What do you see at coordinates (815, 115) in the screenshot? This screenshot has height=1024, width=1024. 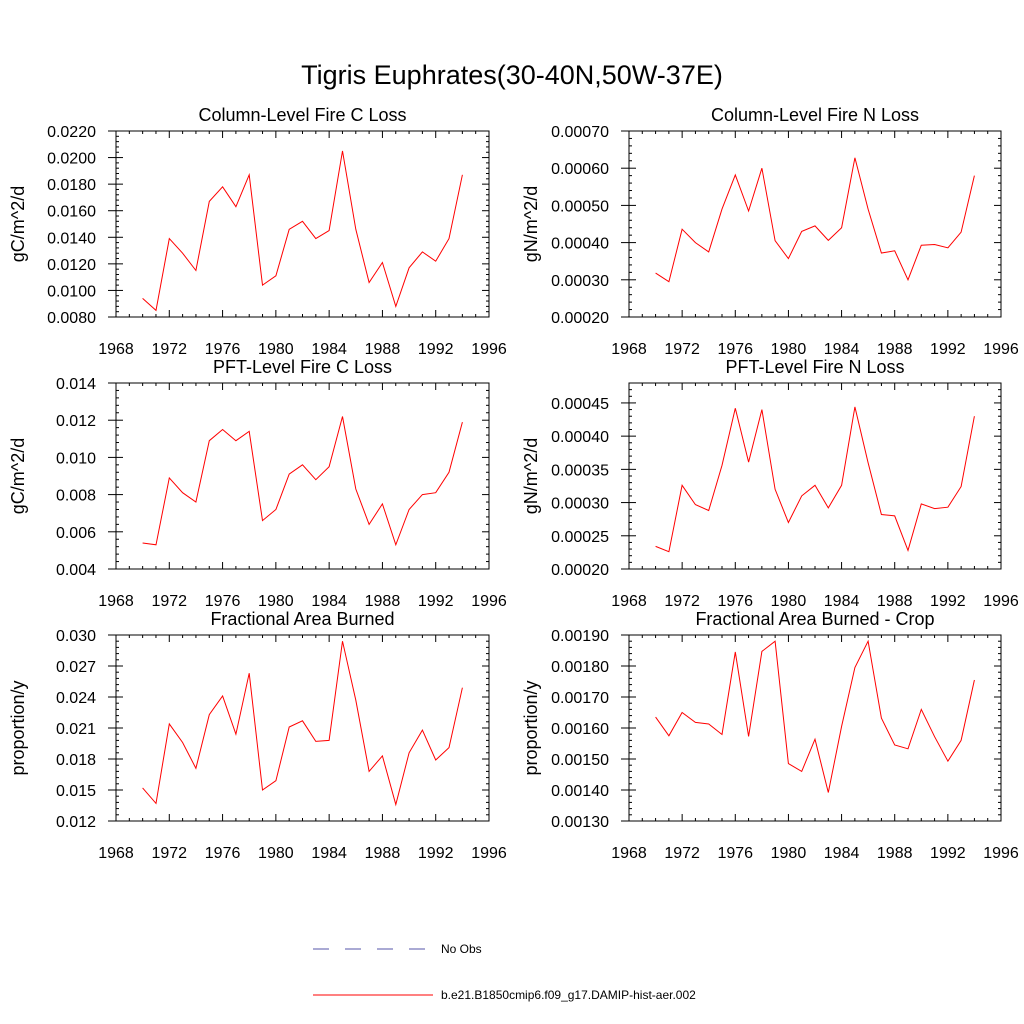 I see `panel-title: Column-Level Fire N Loss` at bounding box center [815, 115].